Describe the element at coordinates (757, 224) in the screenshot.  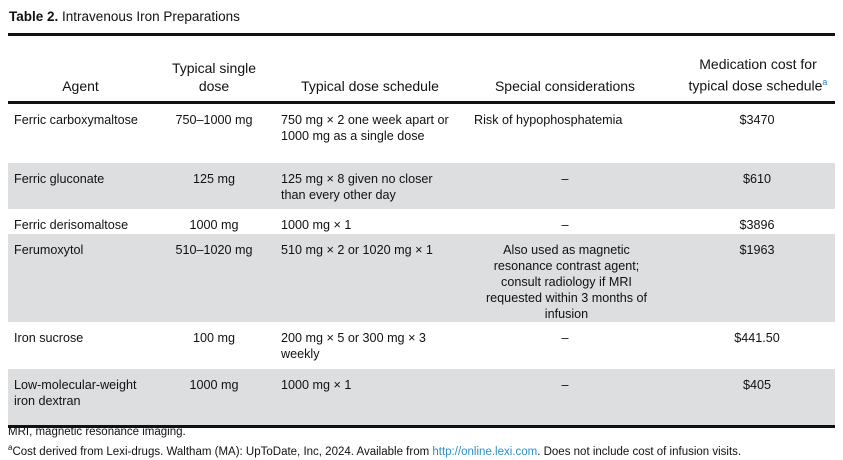
I see `cost-cell: $3896` at that location.